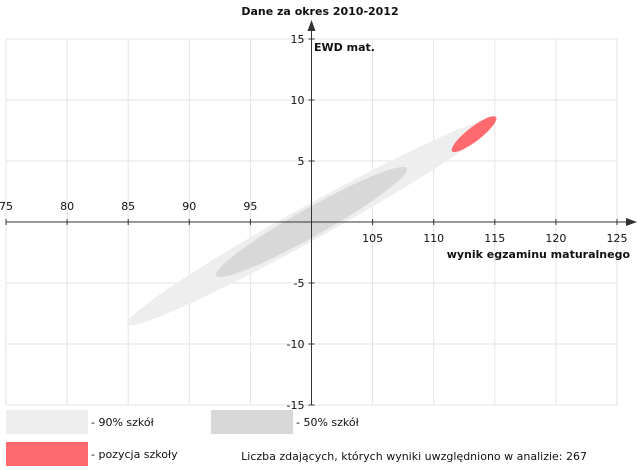  What do you see at coordinates (183, 438) in the screenshot?
I see `legend: - 90% szkół - 50% szkół - pozycja szkoły` at bounding box center [183, 438].